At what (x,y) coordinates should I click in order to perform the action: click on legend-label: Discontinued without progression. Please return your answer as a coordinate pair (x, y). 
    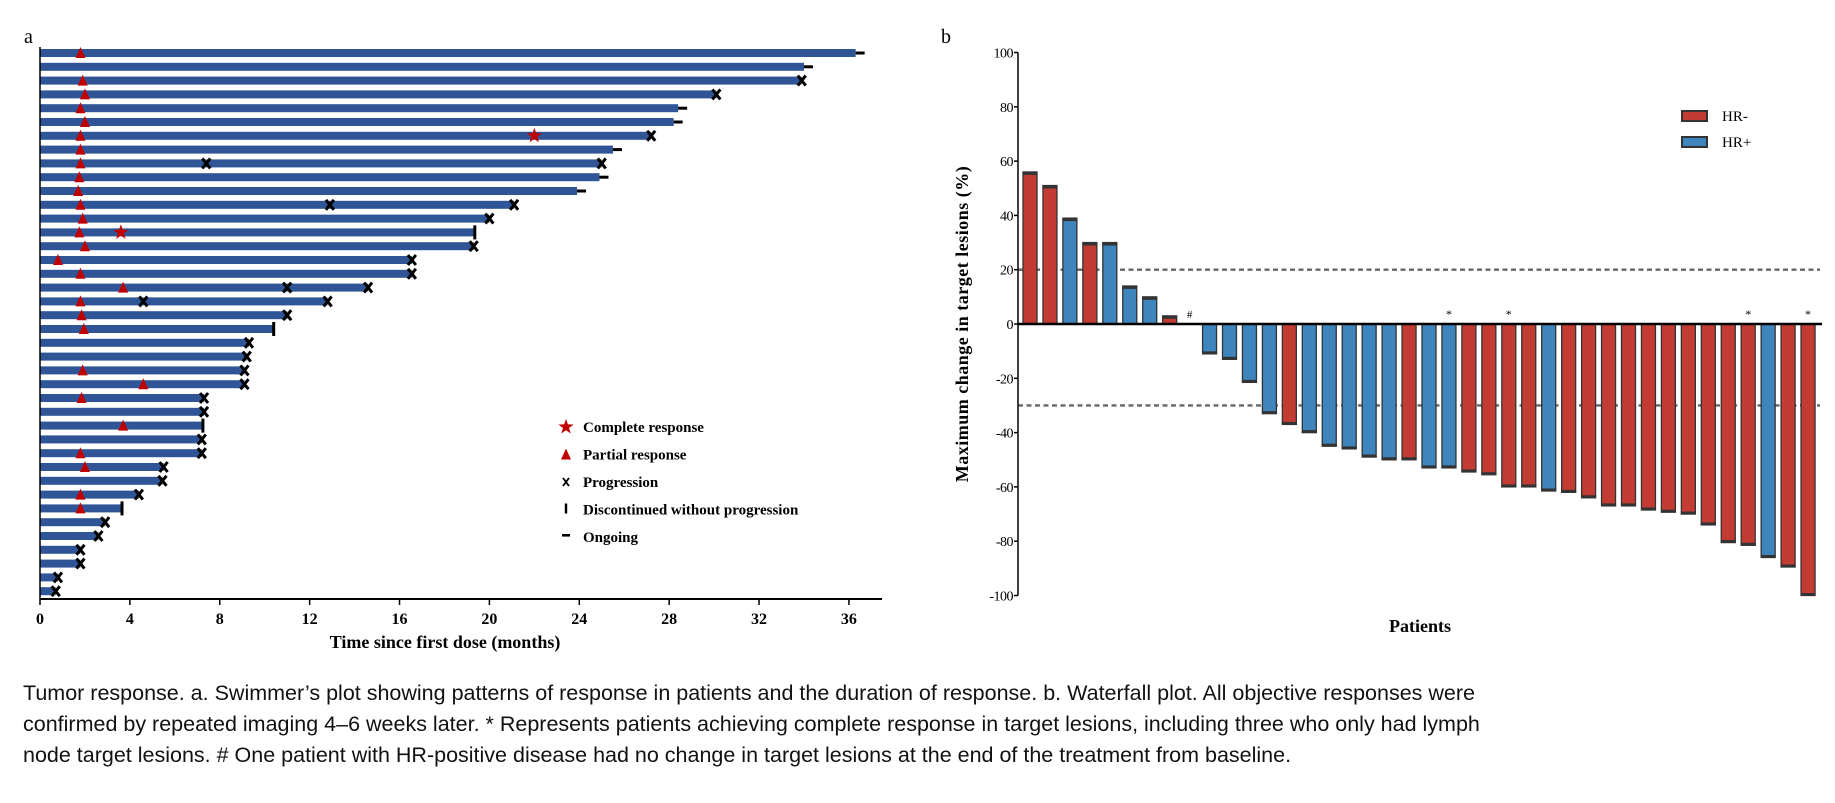
    Looking at the image, I should click on (691, 511).